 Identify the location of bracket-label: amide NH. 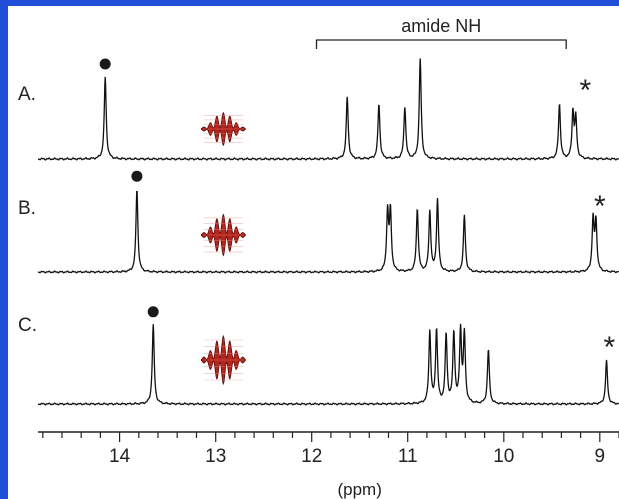
(441, 26).